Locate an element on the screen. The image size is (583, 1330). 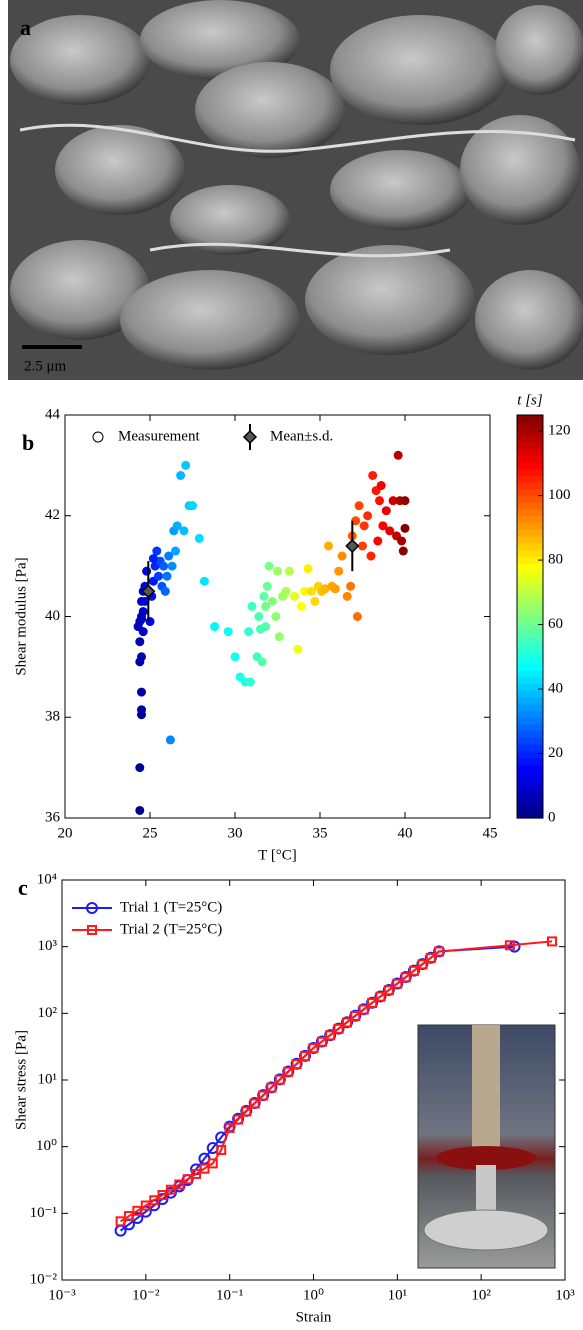
y-tick-label: 10⁻² is located at coordinates (44, 1279).